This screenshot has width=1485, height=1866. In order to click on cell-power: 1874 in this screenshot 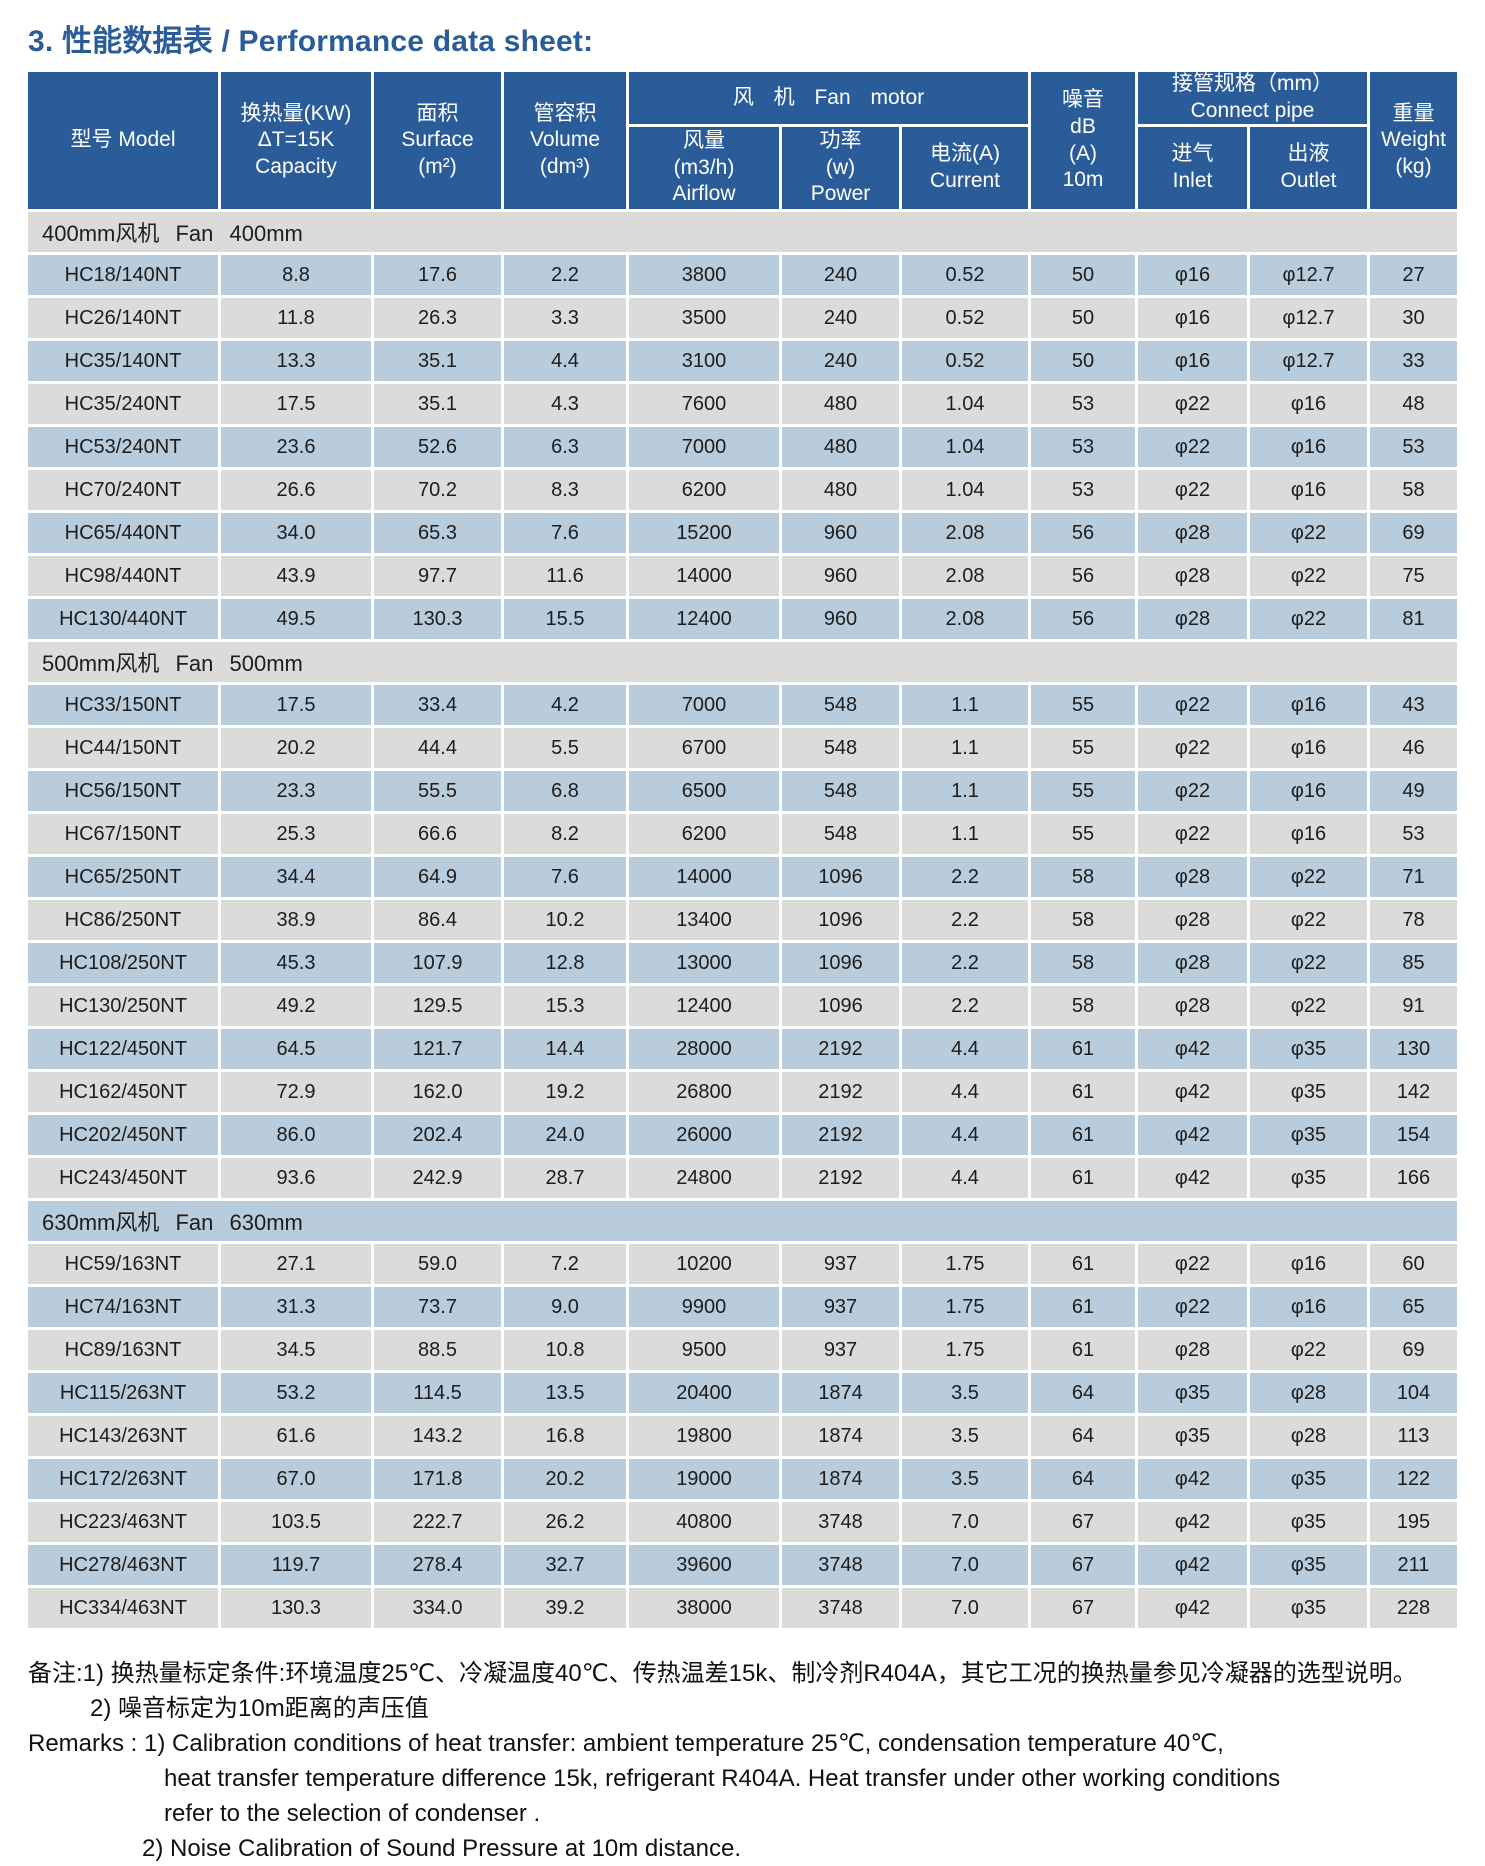, I will do `click(840, 1393)`.